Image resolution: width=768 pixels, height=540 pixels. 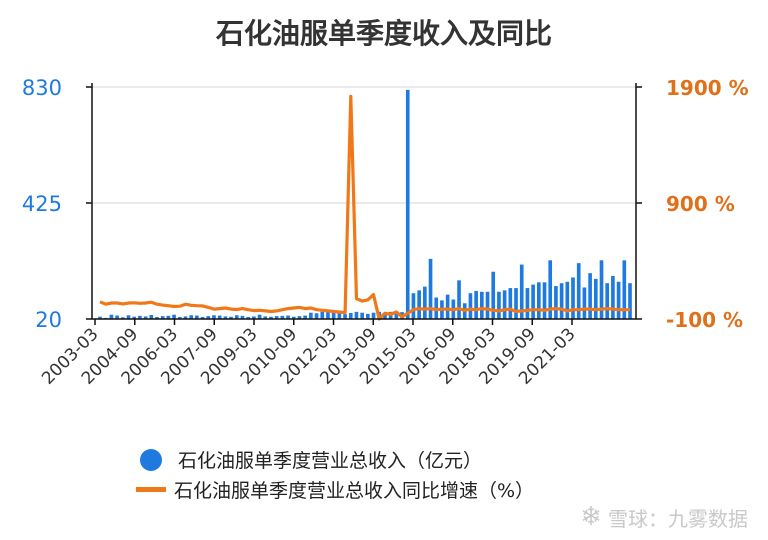 What do you see at coordinates (57, 204) in the screenshot?
I see `left-axis-ticks: 830 425 20` at bounding box center [57, 204].